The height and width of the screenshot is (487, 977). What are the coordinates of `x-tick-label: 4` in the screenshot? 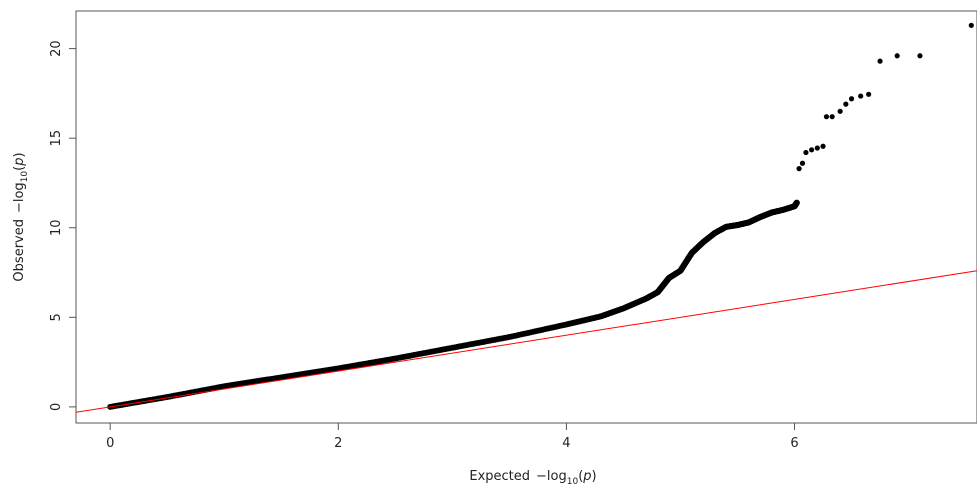 It's located at (566, 443).